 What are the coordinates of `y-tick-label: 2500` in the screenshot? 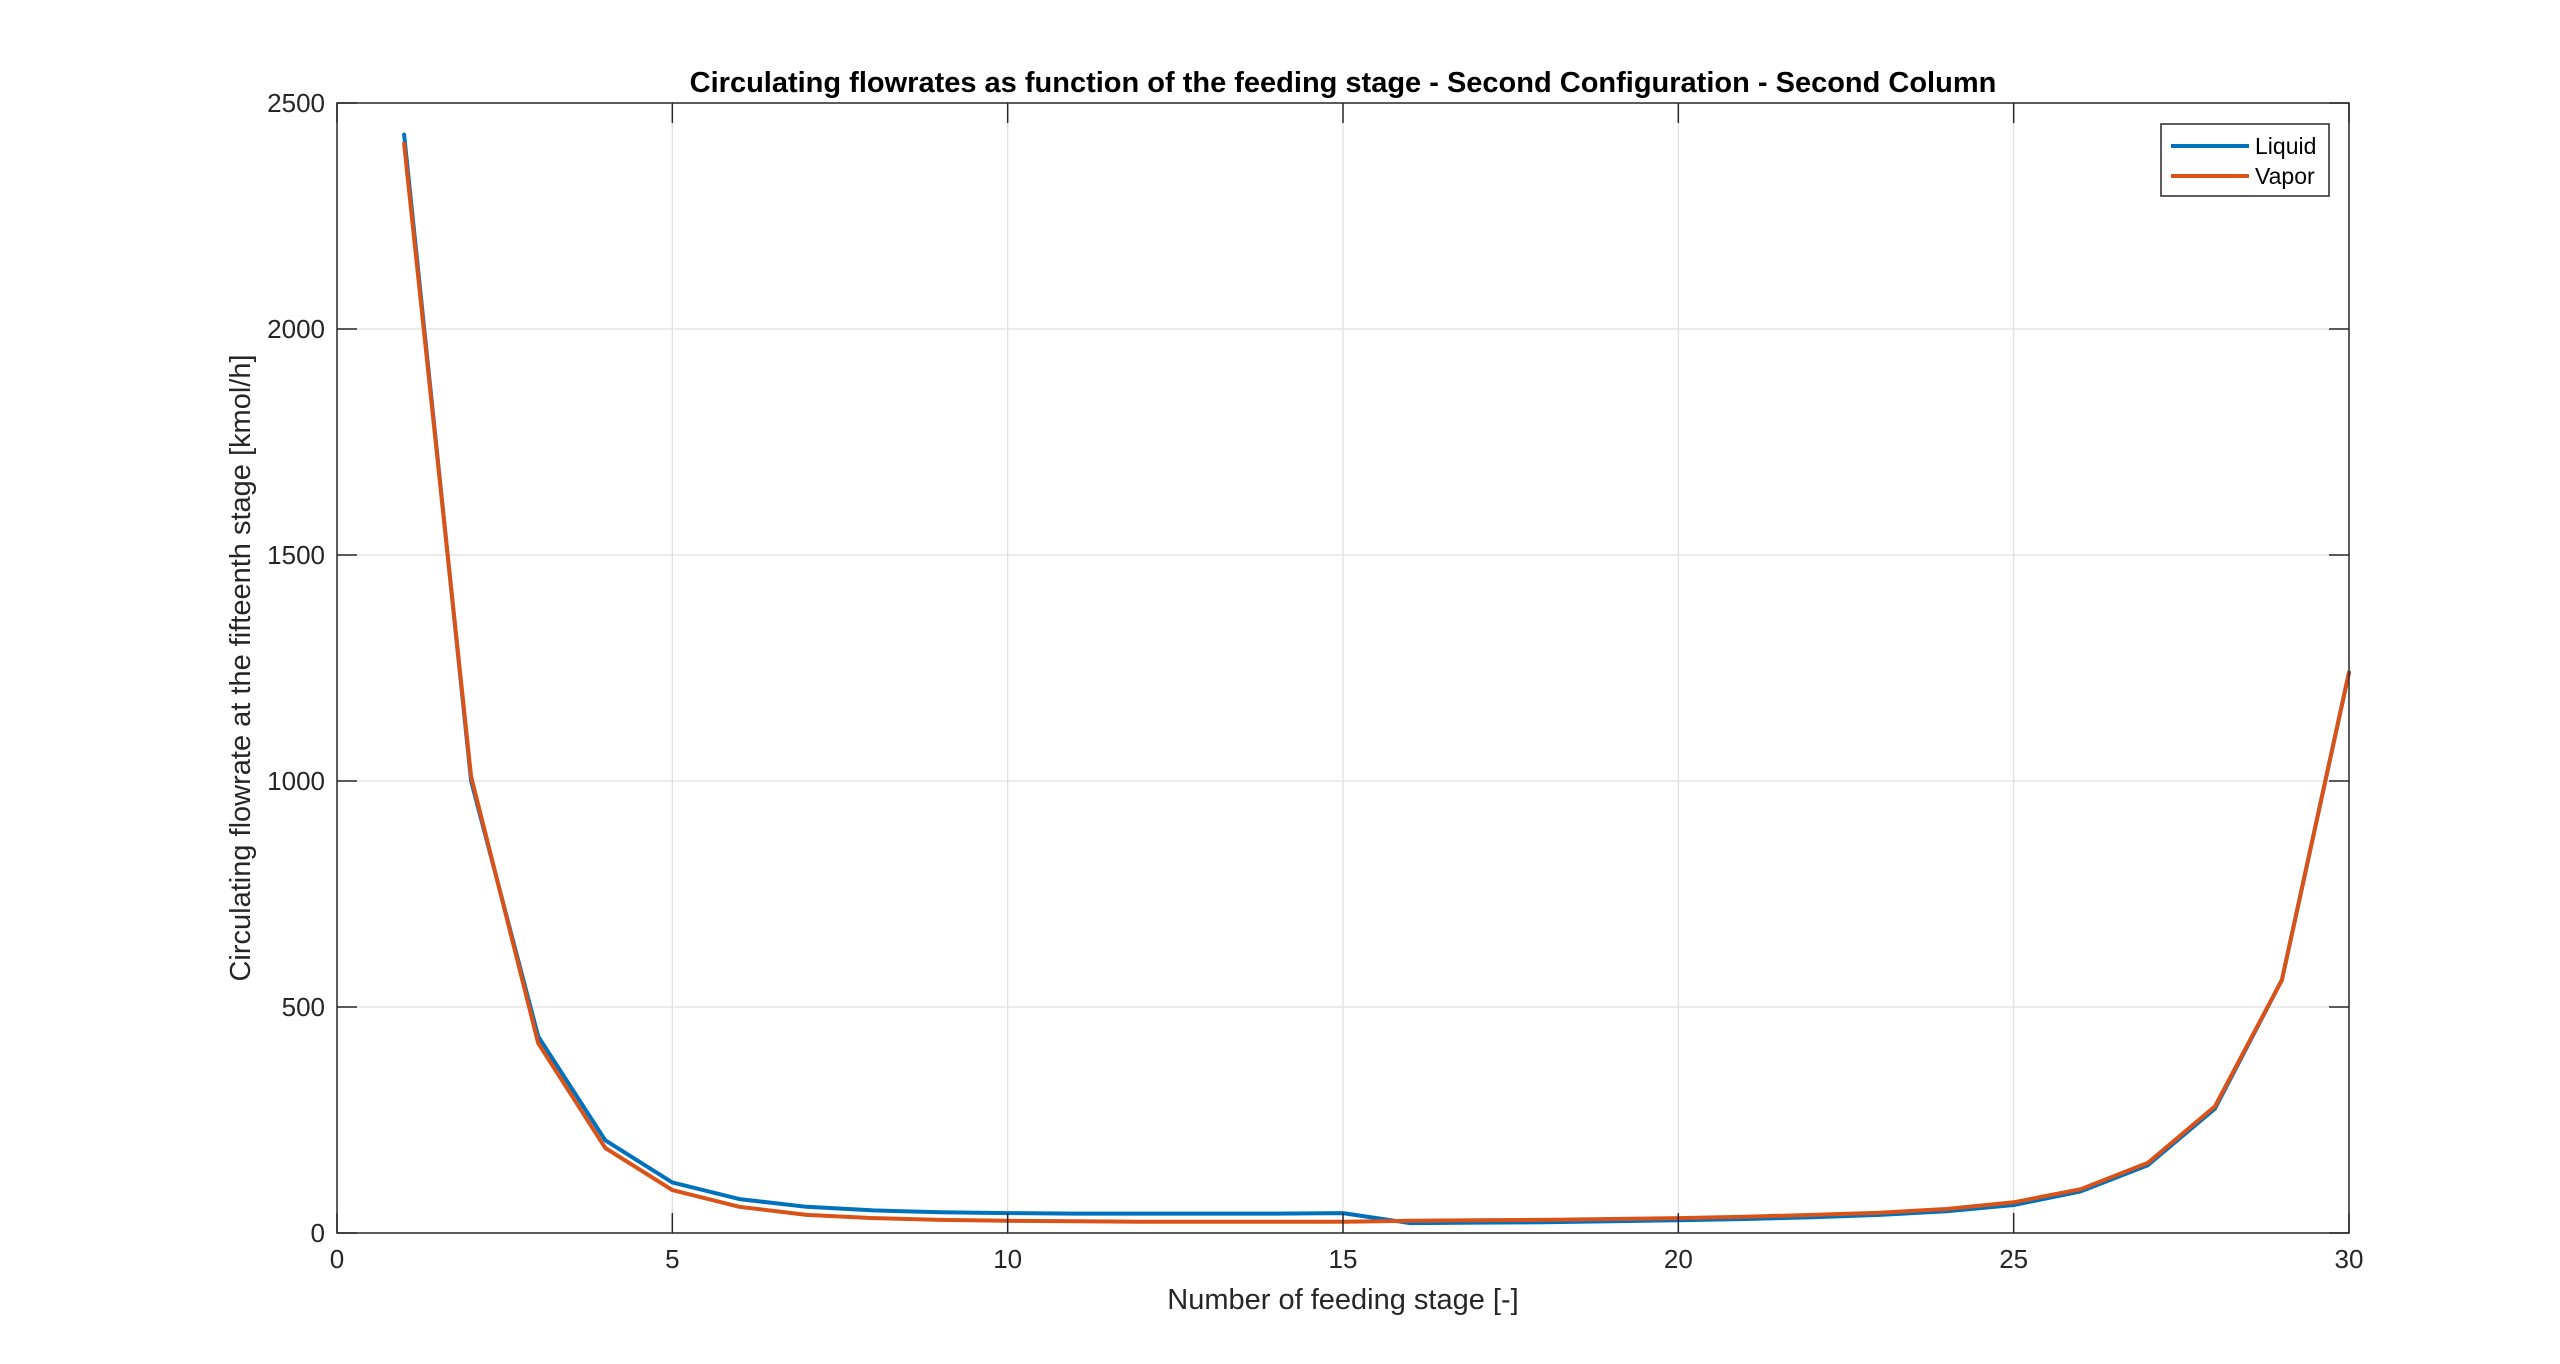 It's located at (296, 103).